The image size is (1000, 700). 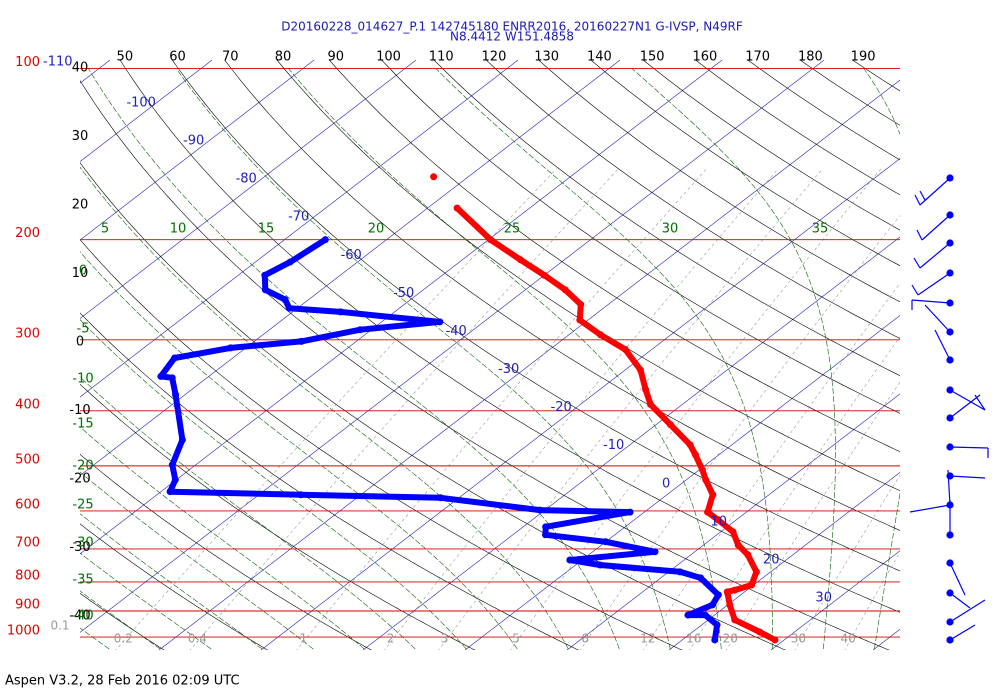 I want to click on x-tick-label: 180, so click(x=810, y=57).